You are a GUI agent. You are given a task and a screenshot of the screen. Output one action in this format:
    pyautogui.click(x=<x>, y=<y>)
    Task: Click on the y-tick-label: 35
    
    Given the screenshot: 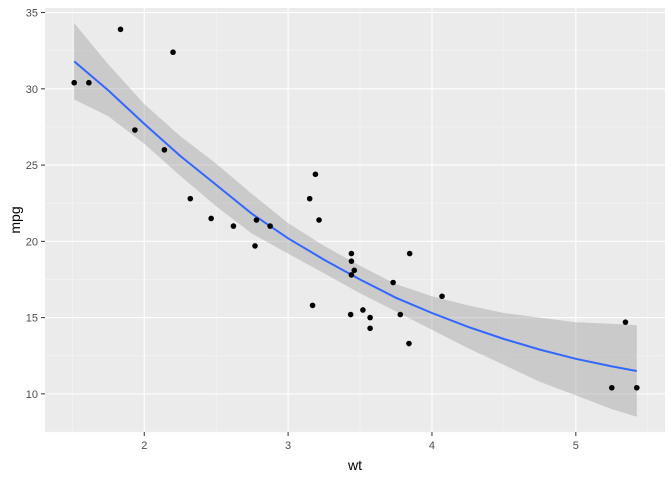 What is the action you would take?
    pyautogui.click(x=32, y=14)
    